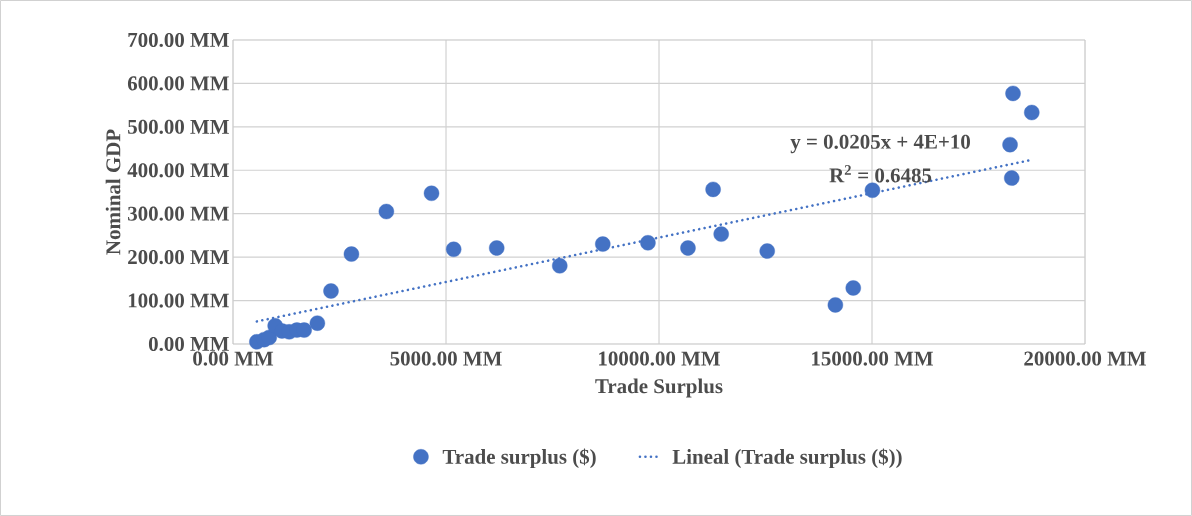 The image size is (1192, 516). I want to click on y-tick-label: 200.00 MM, so click(178, 257).